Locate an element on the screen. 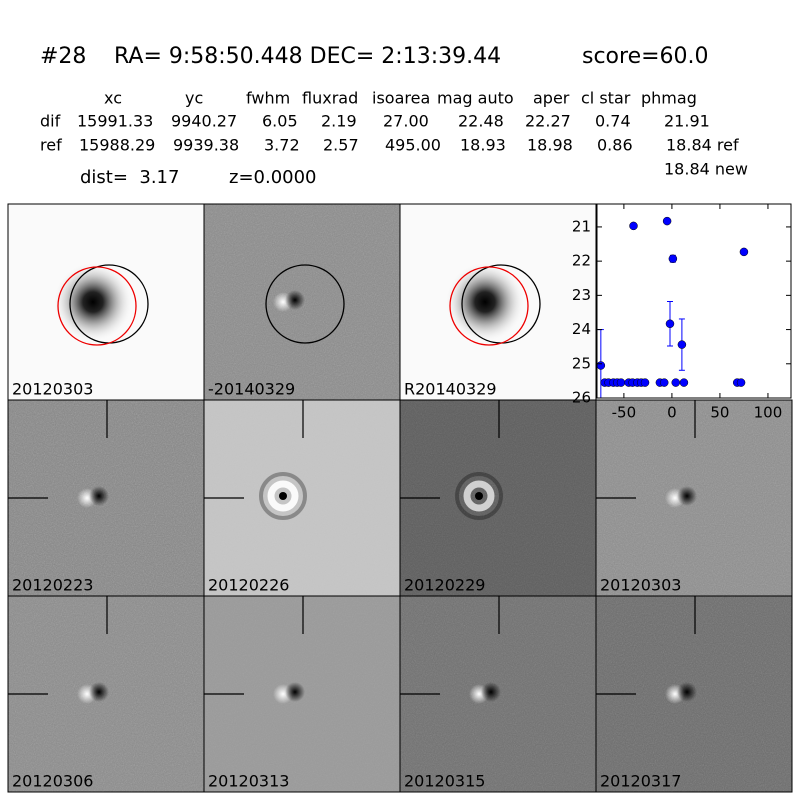 The height and width of the screenshot is (800, 800). column-header: mag auto is located at coordinates (475, 98).